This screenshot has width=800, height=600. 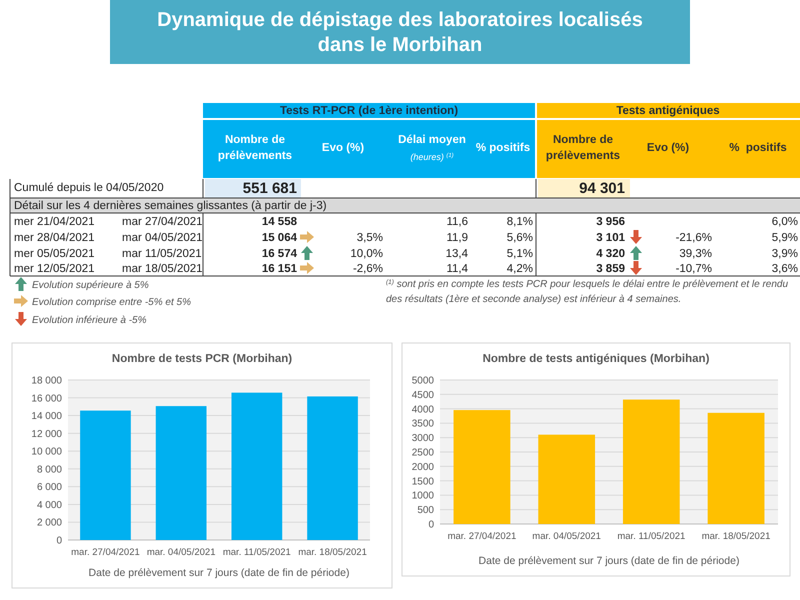 I want to click on text: Détail sur les 4 dernières semaines glissantes (à partir de j-3), so click(x=170, y=206).